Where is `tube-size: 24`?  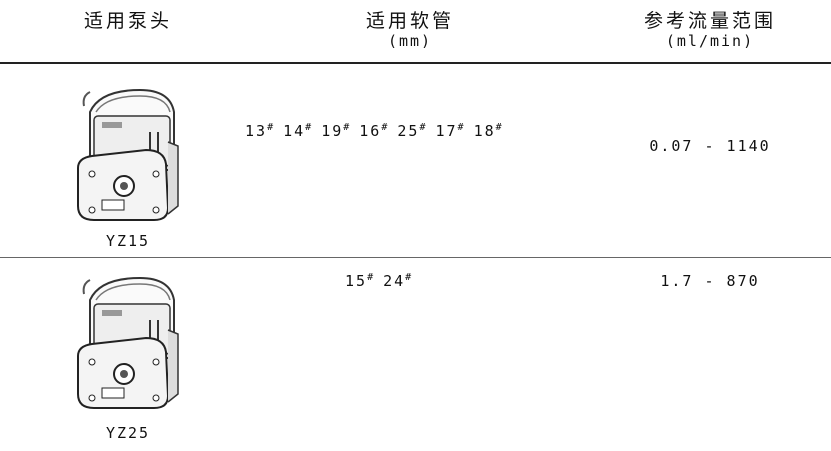 tube-size: 24 is located at coordinates (394, 281).